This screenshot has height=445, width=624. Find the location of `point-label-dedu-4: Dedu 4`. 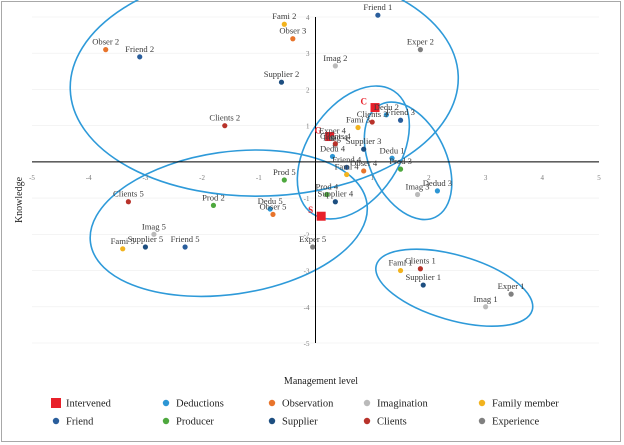

point-label-dedu-4: Dedu 4 is located at coordinates (333, 148).